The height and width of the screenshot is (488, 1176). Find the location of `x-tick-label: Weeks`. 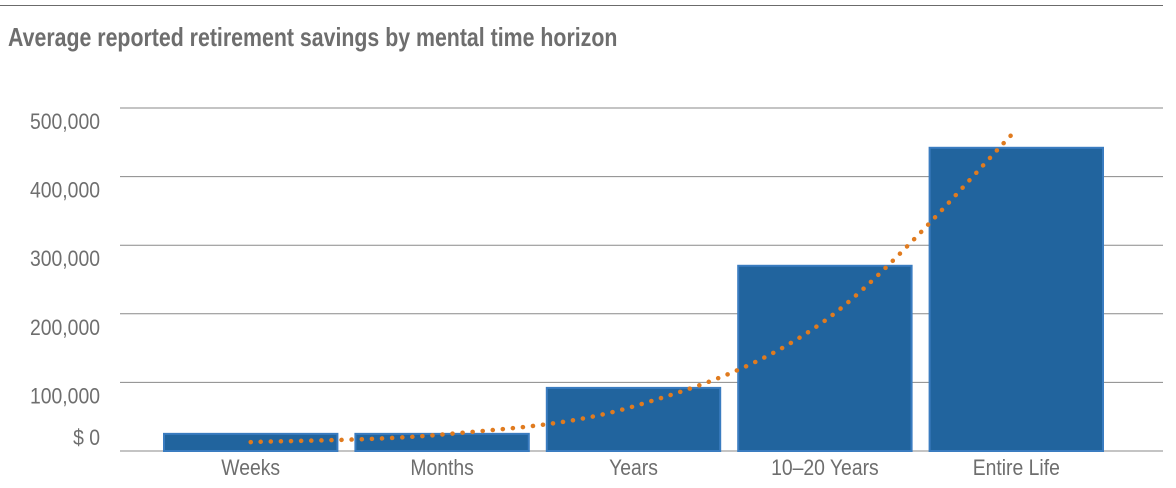

x-tick-label: Weeks is located at coordinates (250, 468).